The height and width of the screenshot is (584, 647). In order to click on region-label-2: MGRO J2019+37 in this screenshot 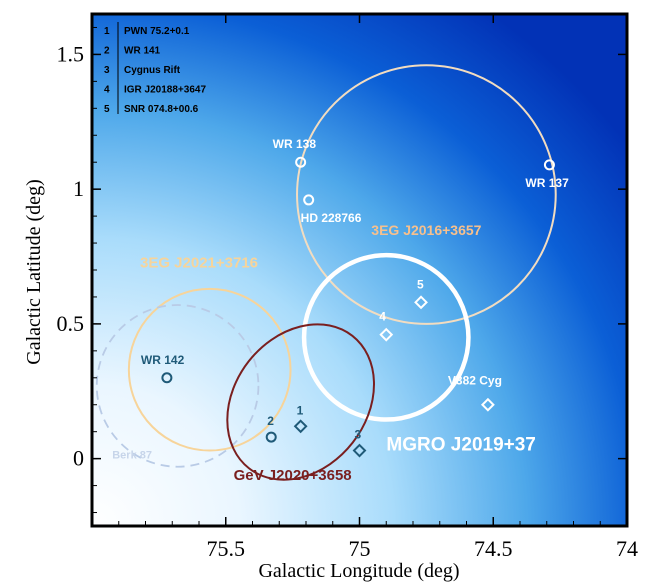, I will do `click(460, 445)`.